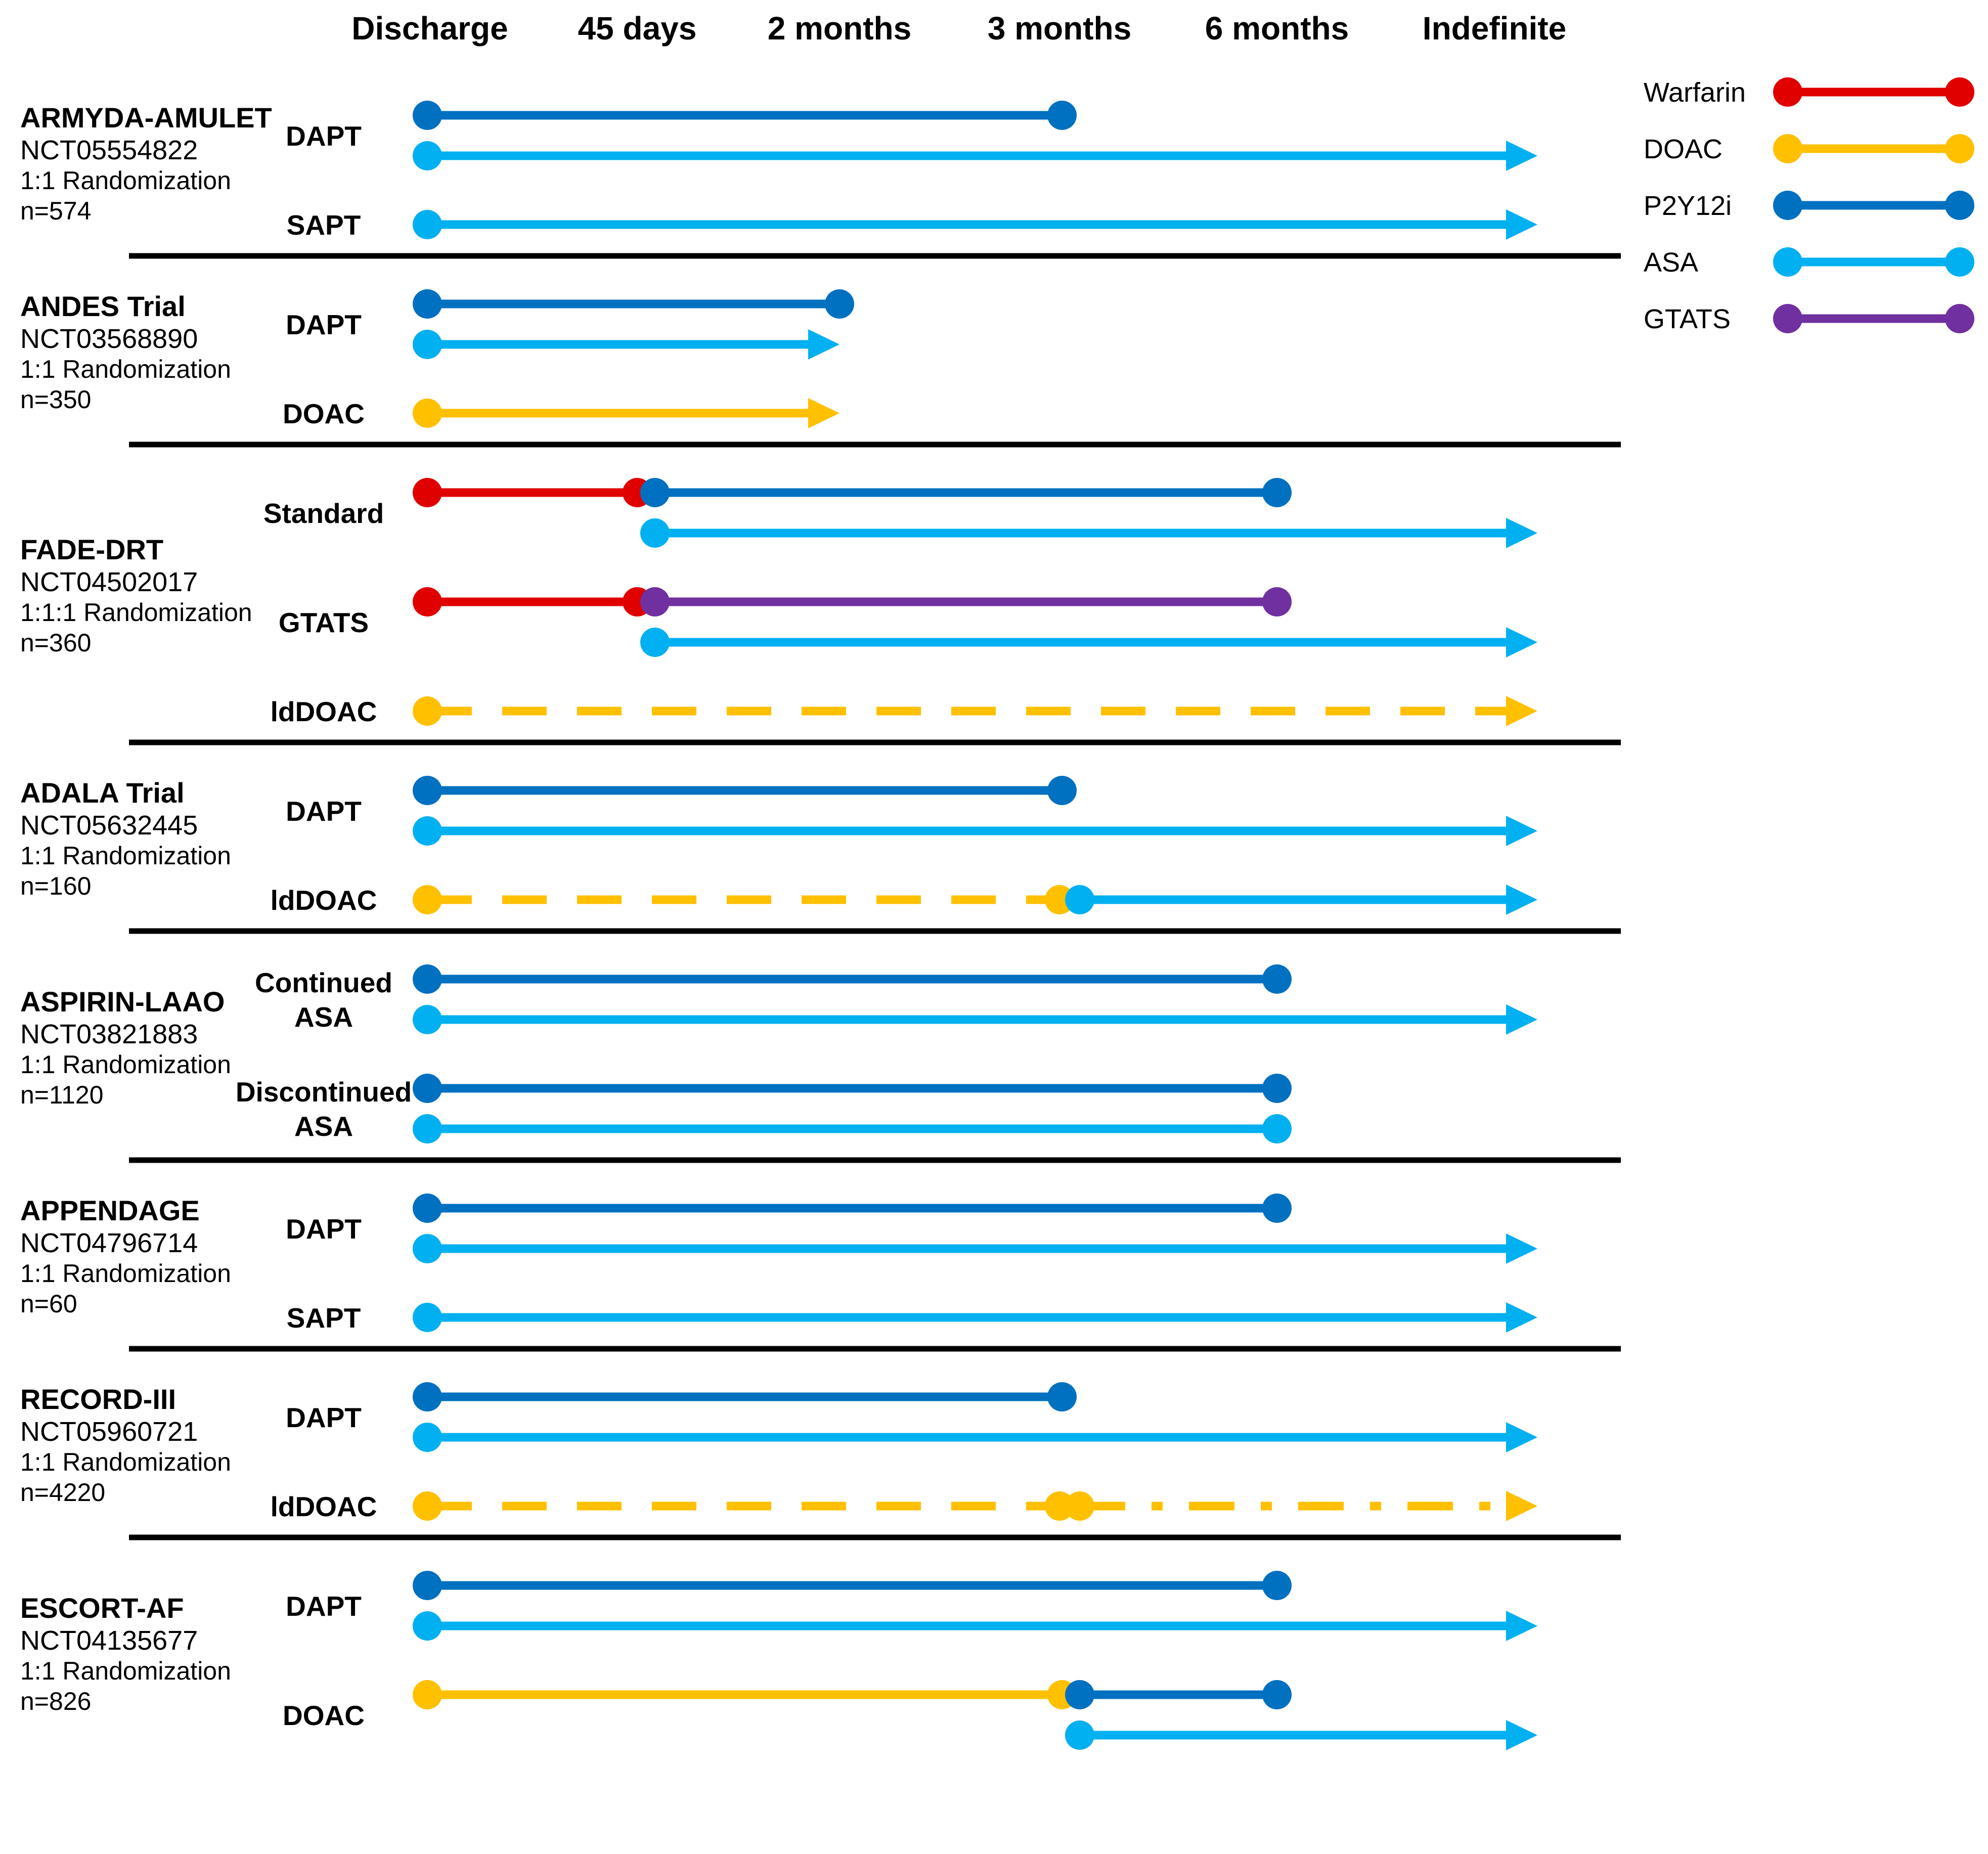 Image resolution: width=1988 pixels, height=1854 pixels. I want to click on trial-randomization: 1:1:1 Randomization, so click(136, 612).